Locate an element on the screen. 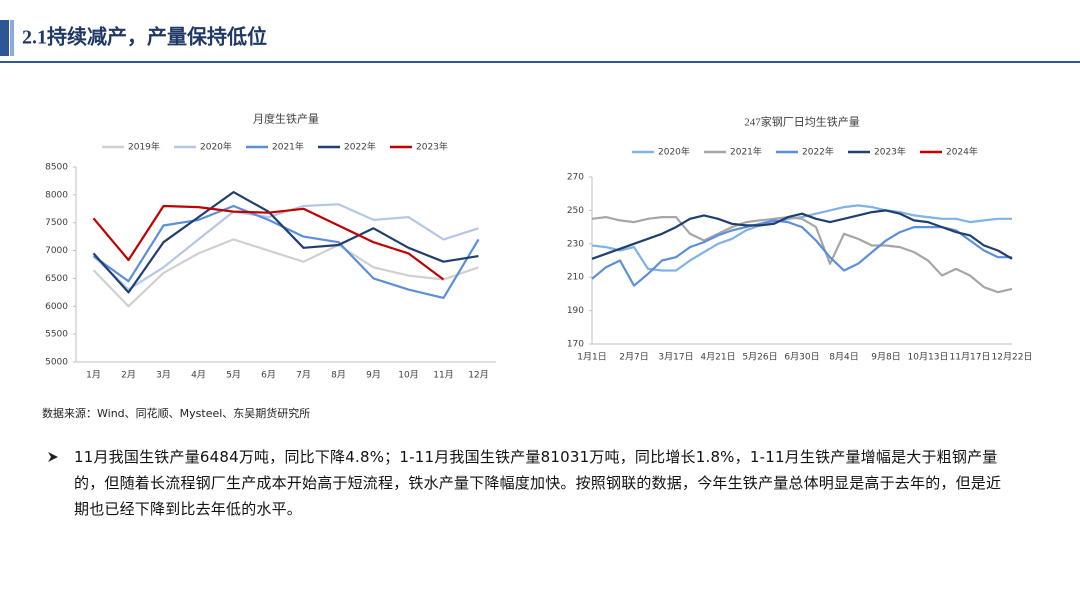 This screenshot has width=1080, height=607. x-tick-label: 6月 is located at coordinates (268, 375).